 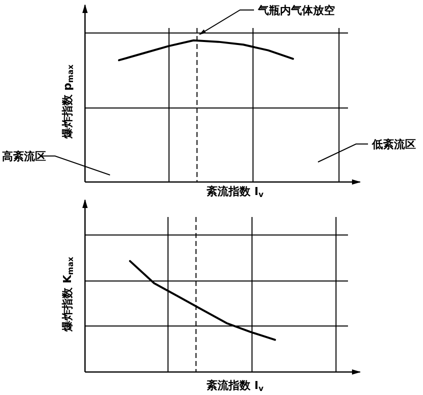 I want to click on text: 低紊流区, so click(x=393, y=144).